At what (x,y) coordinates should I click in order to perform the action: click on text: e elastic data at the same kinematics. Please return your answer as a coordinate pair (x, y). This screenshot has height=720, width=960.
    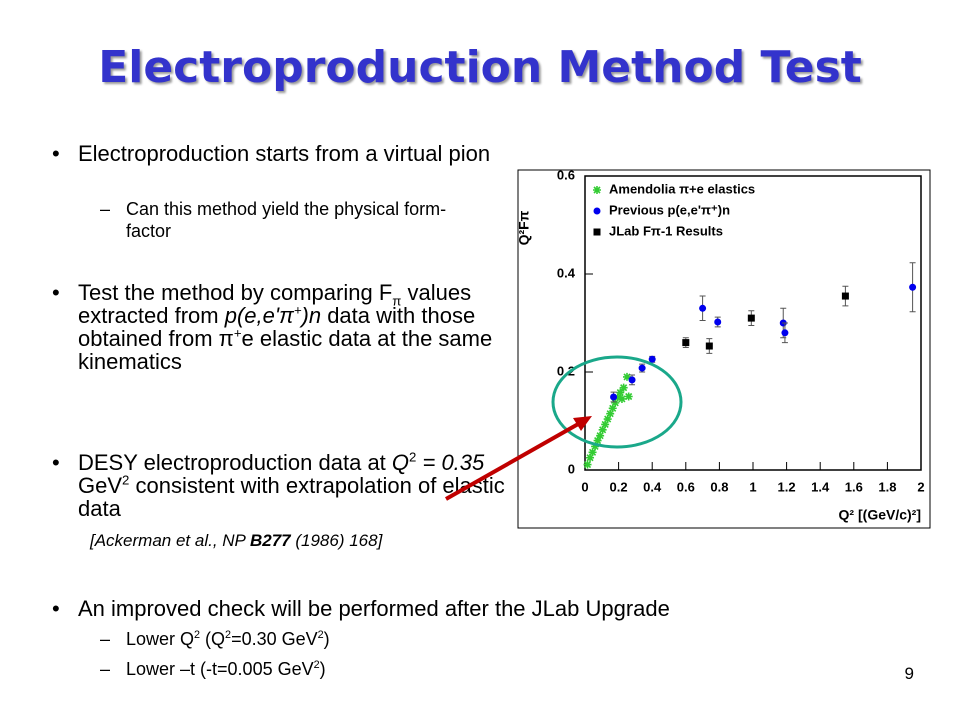
    Looking at the image, I should click on (285, 350).